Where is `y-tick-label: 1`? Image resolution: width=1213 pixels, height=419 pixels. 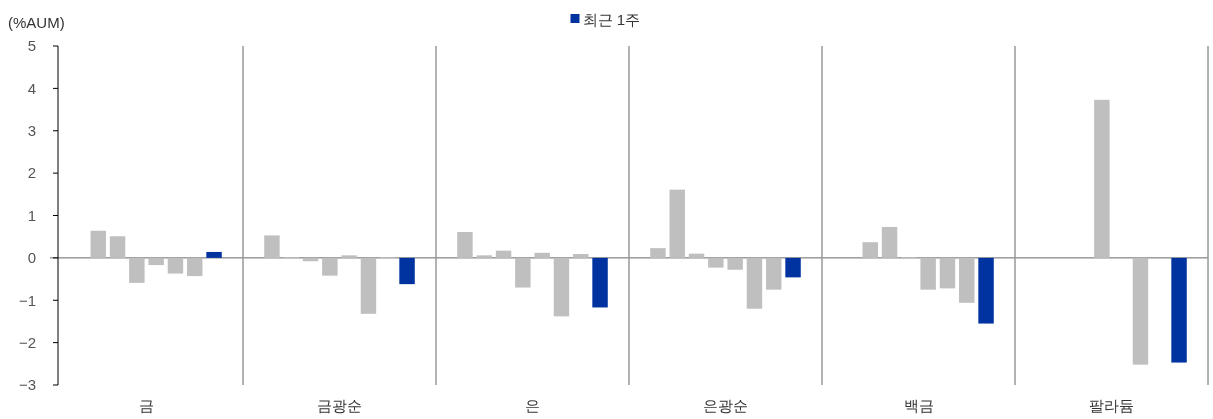
y-tick-label: 1 is located at coordinates (31, 215).